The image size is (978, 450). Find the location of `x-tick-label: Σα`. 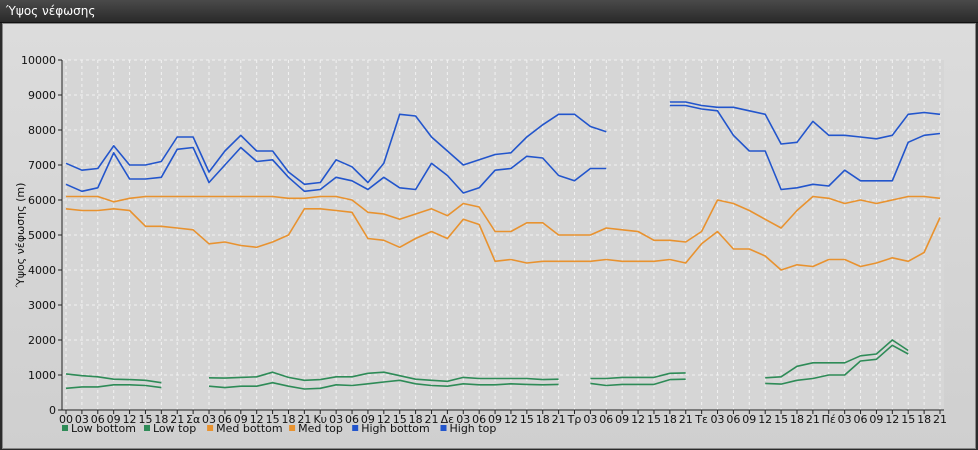

x-tick-label: Σα is located at coordinates (193, 419).